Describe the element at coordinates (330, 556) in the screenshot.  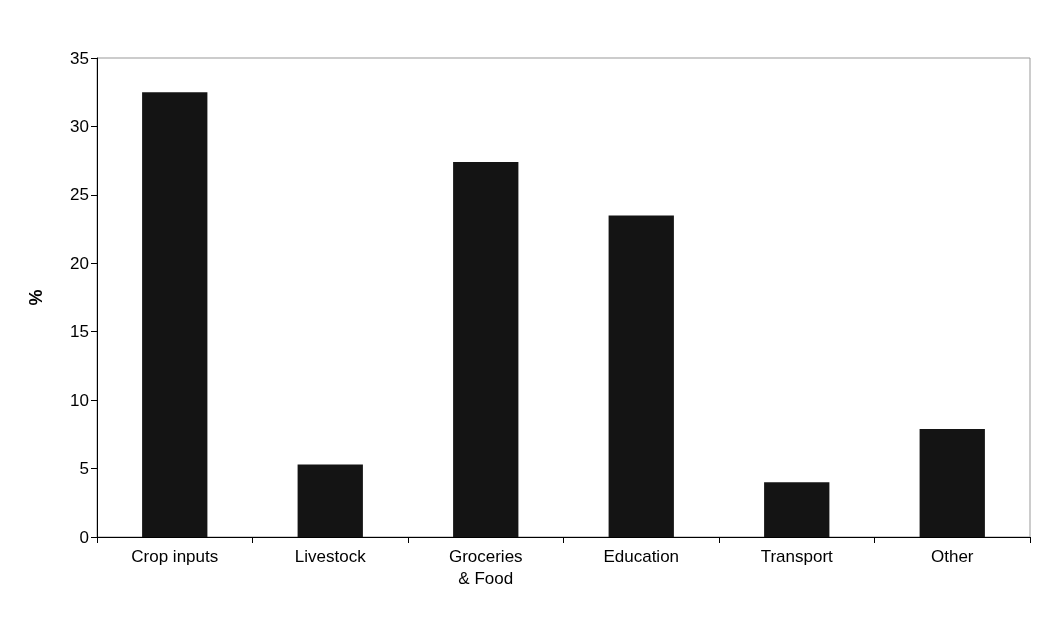
I see `x-tick-label: Livestock` at that location.